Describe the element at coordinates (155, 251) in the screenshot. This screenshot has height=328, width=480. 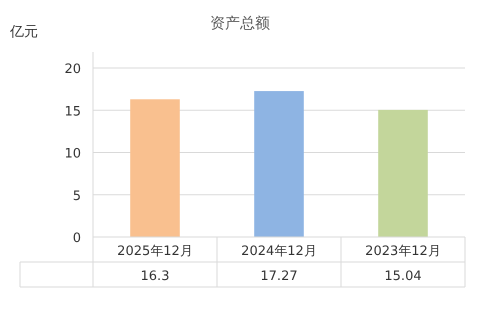
I see `x-tick-label: 2025年12月` at that location.